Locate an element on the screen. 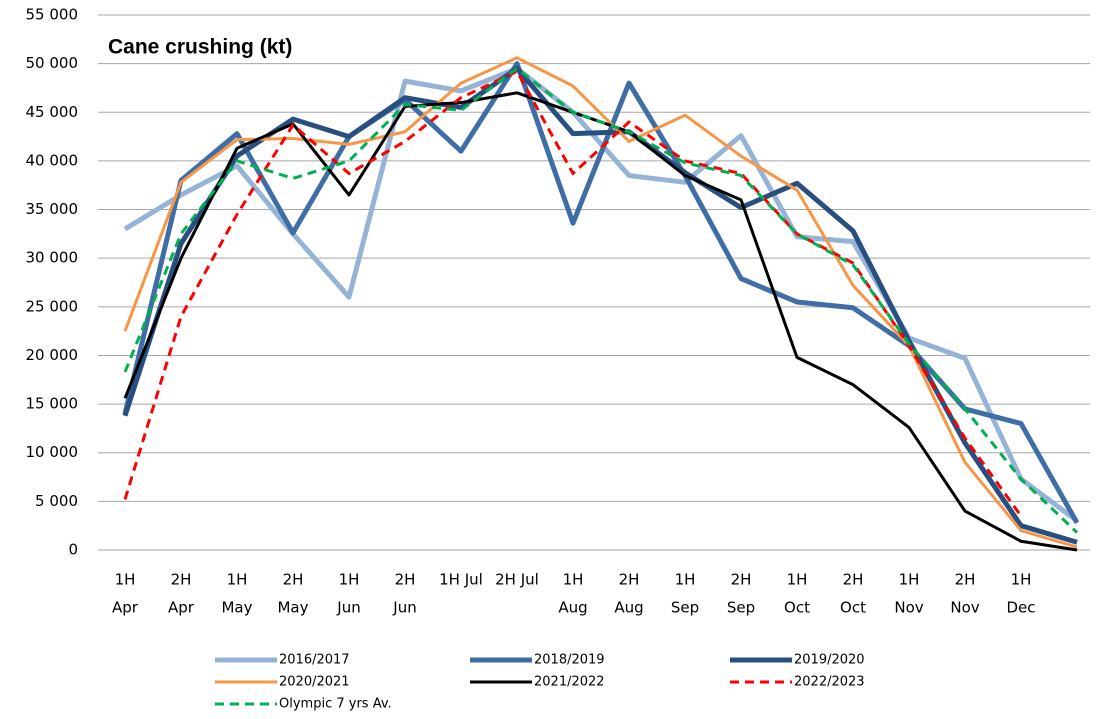 The width and height of the screenshot is (1105, 719). y-tick-label: 50 000 is located at coordinates (52, 63).